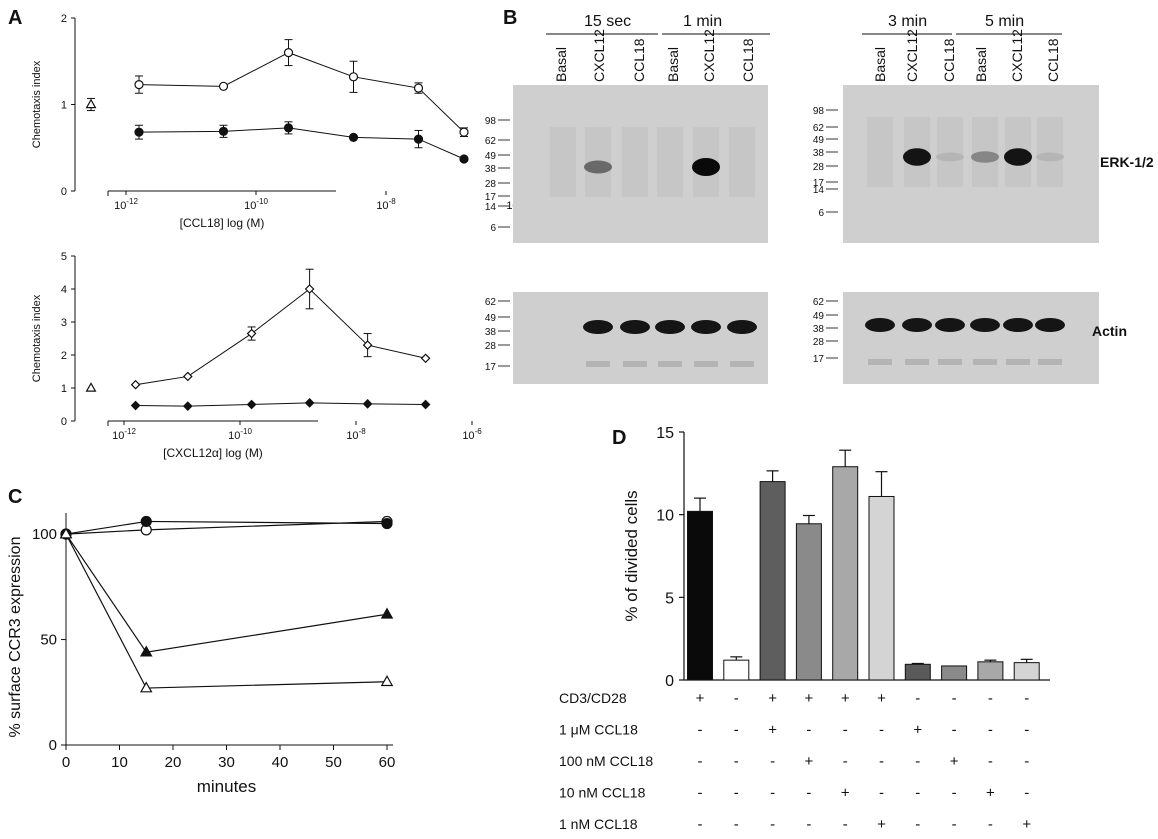 Image resolution: width=1158 pixels, height=839 pixels. I want to click on panel-label-b: B, so click(510, 18).